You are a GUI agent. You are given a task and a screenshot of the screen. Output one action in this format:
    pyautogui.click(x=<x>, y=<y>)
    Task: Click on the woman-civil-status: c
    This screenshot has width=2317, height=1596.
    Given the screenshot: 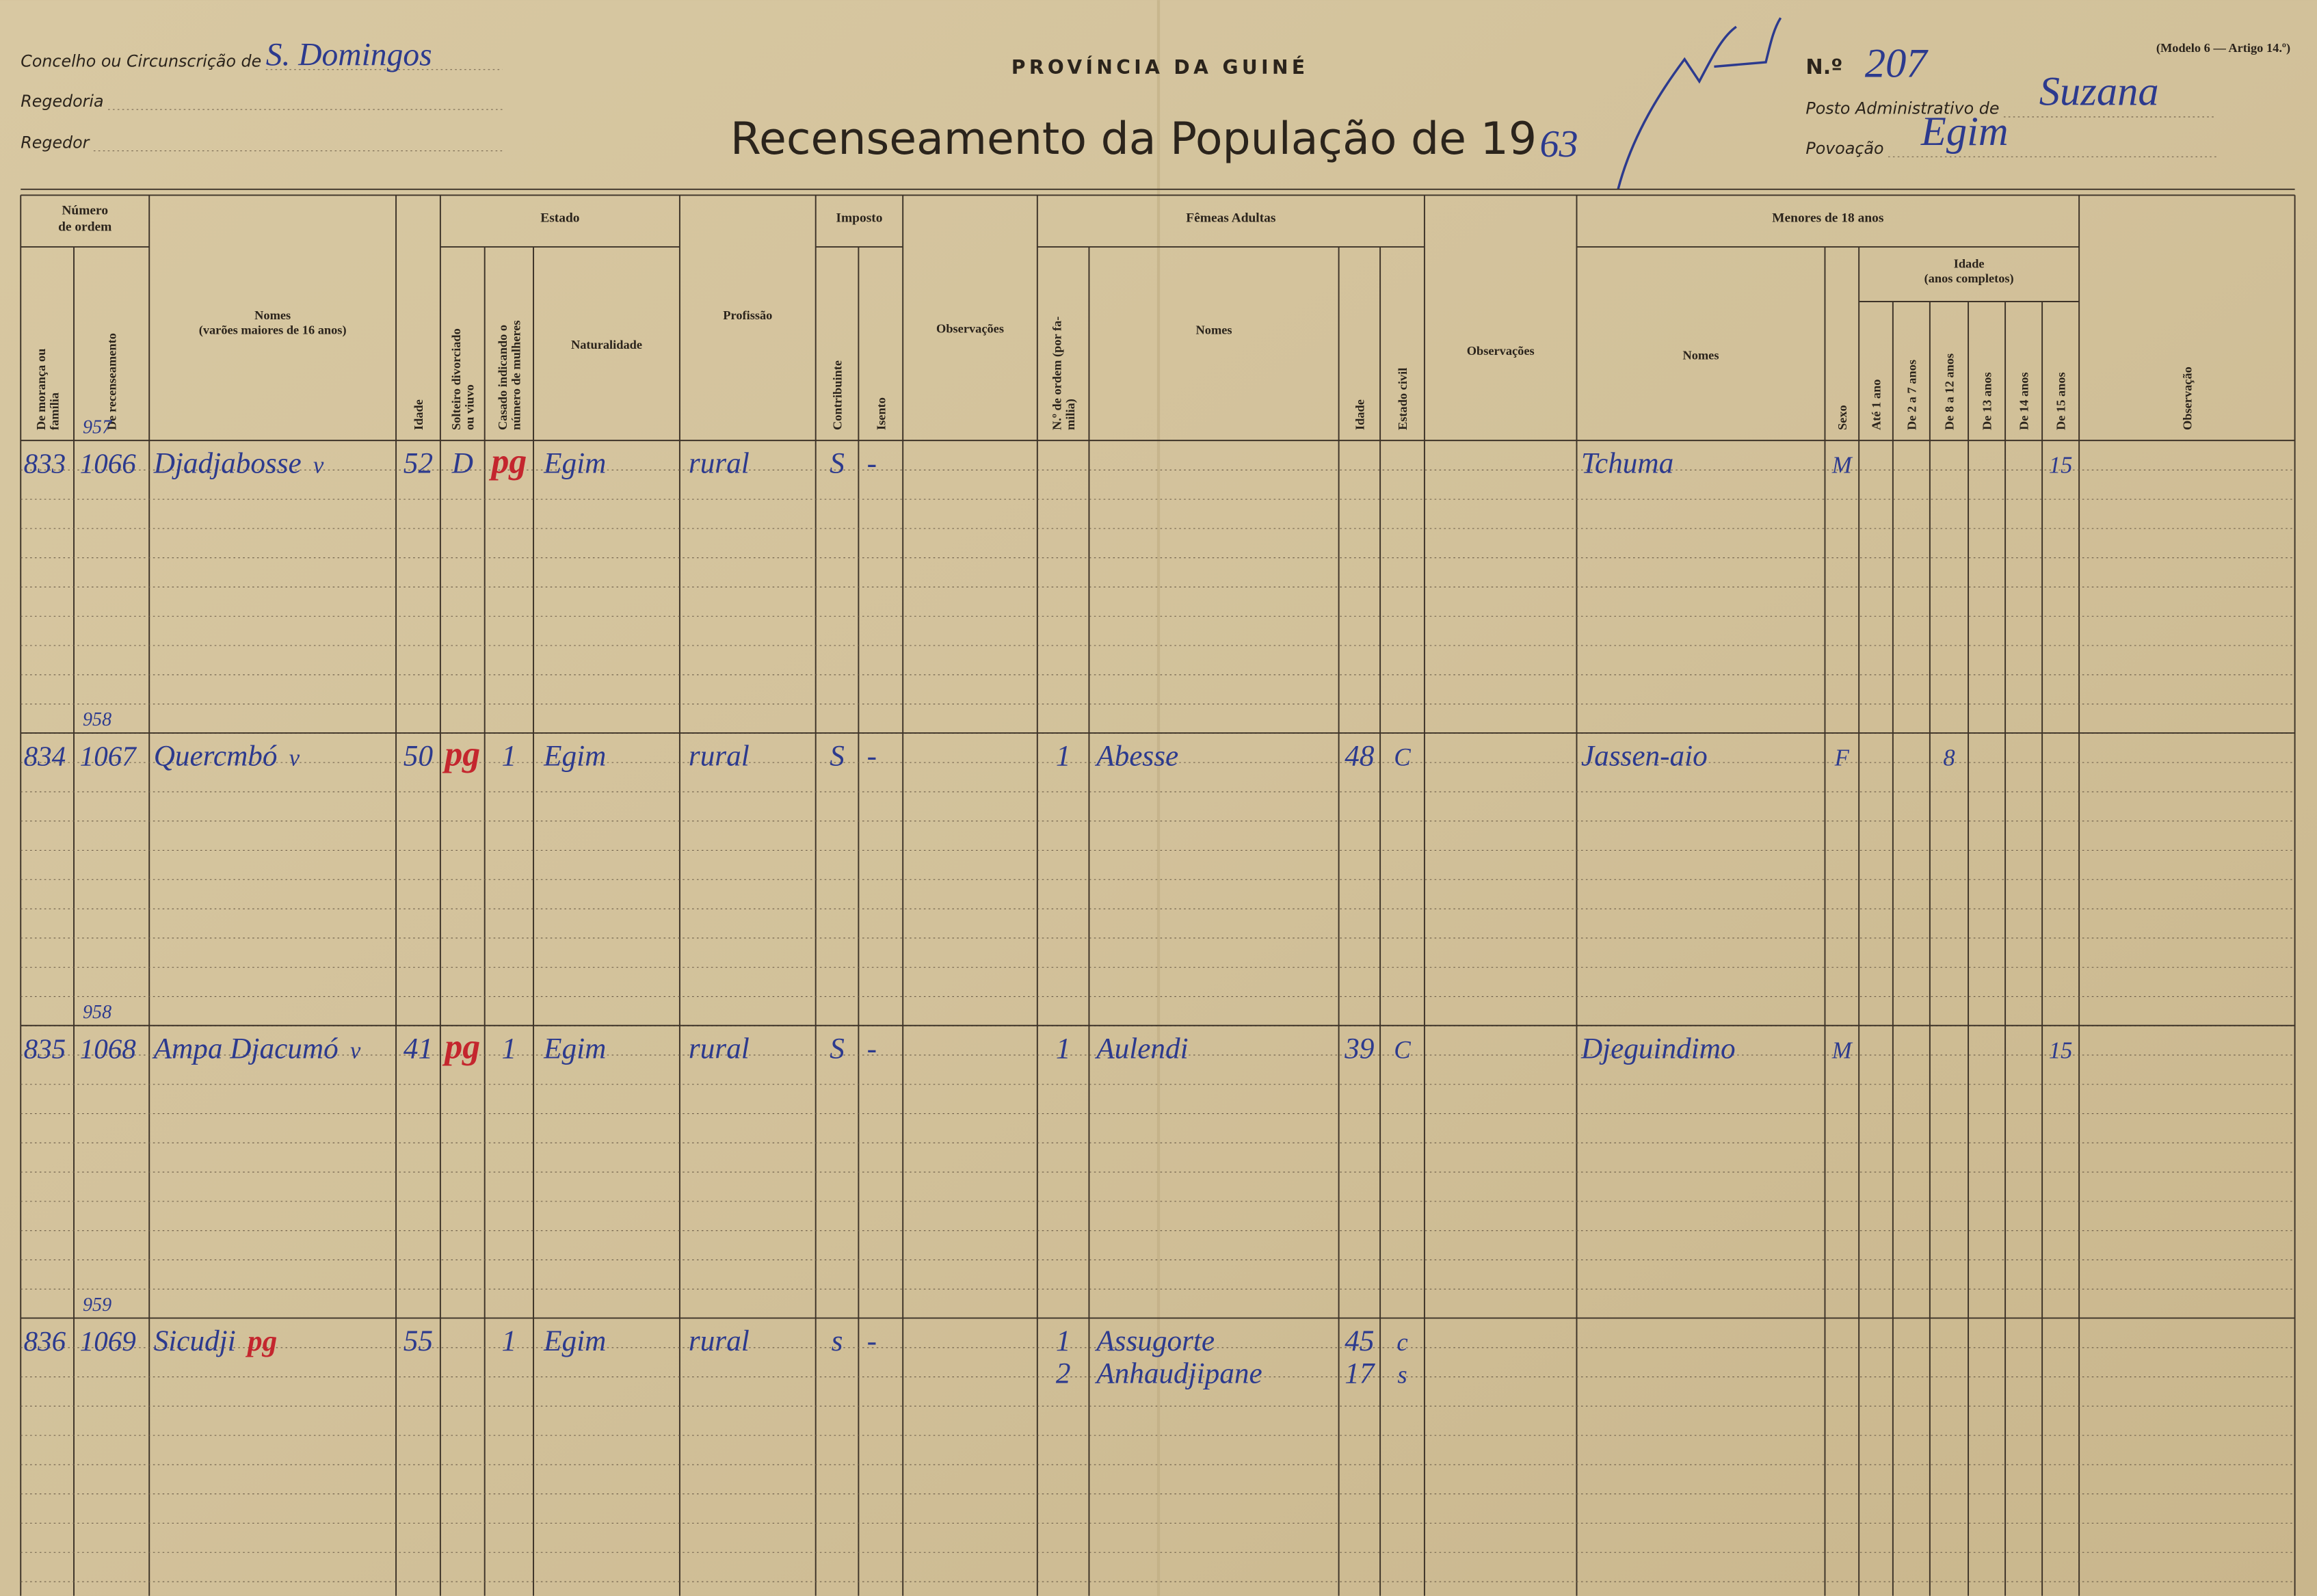 What is the action you would take?
    pyautogui.click(x=1401, y=1342)
    